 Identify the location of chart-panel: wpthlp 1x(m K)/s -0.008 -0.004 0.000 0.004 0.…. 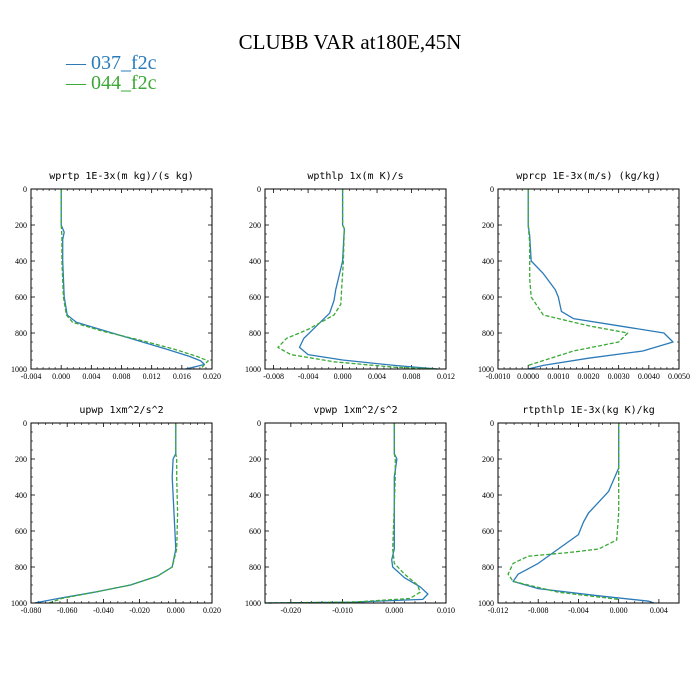
(350, 276).